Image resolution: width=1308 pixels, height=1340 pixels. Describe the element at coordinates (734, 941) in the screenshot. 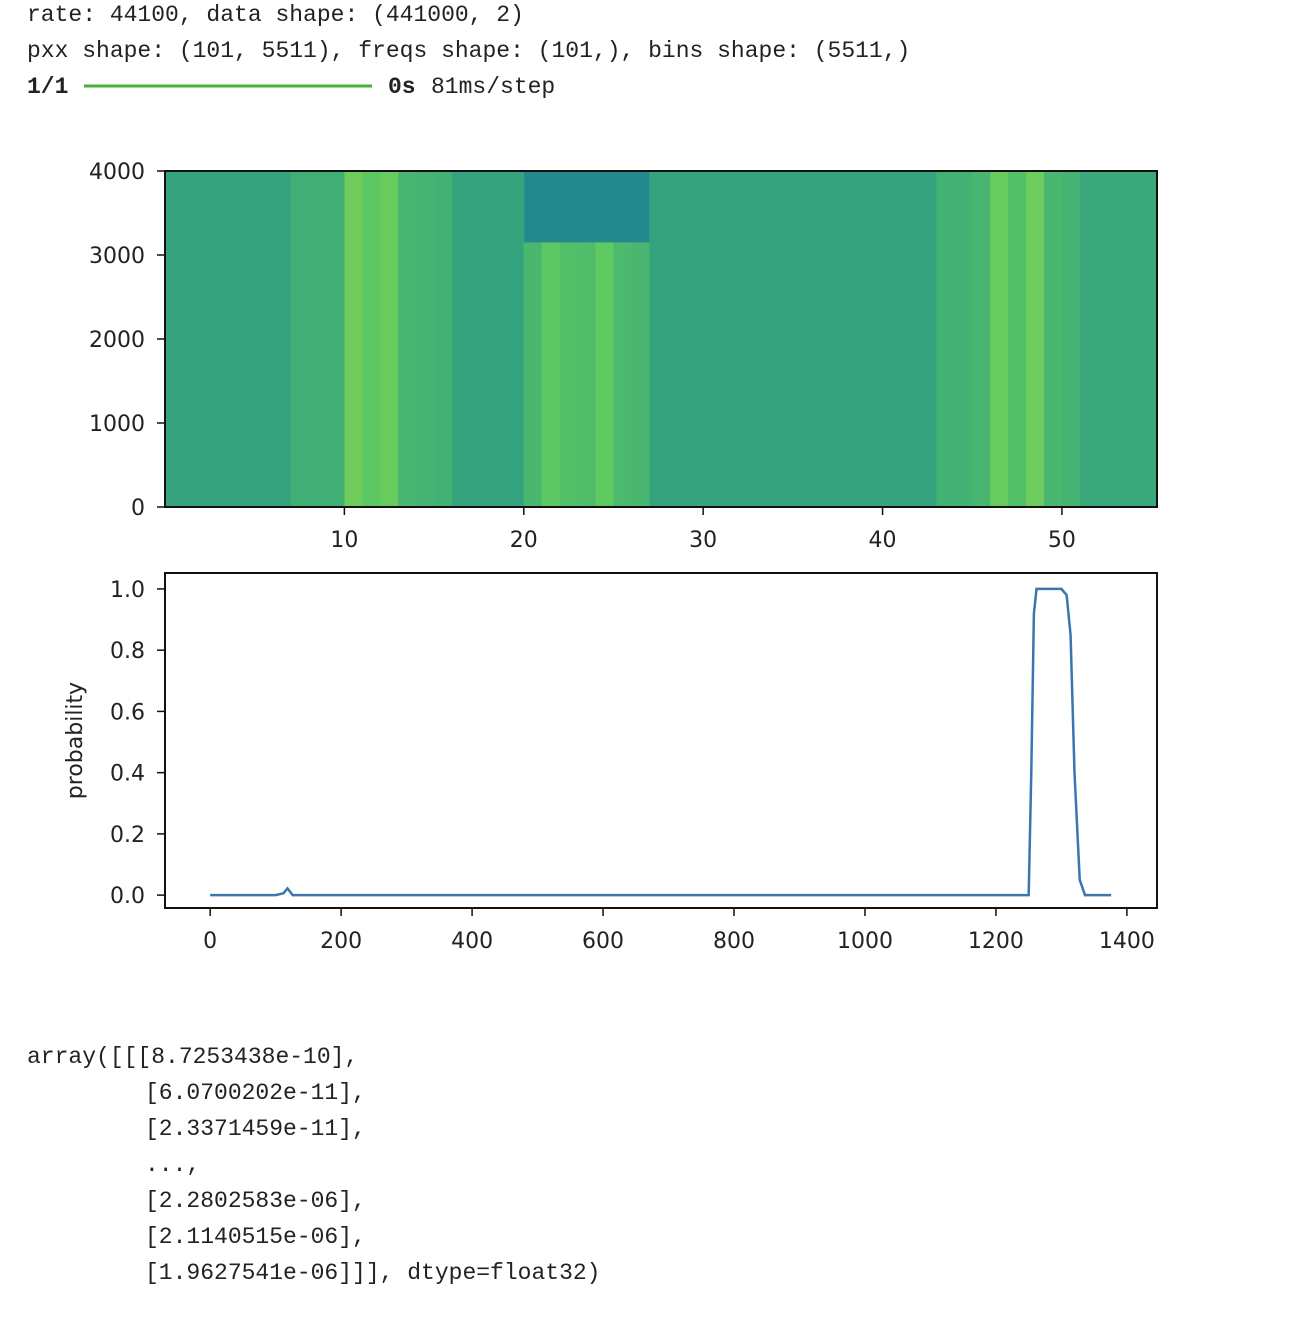

I see `x-tick-label: 800` at that location.